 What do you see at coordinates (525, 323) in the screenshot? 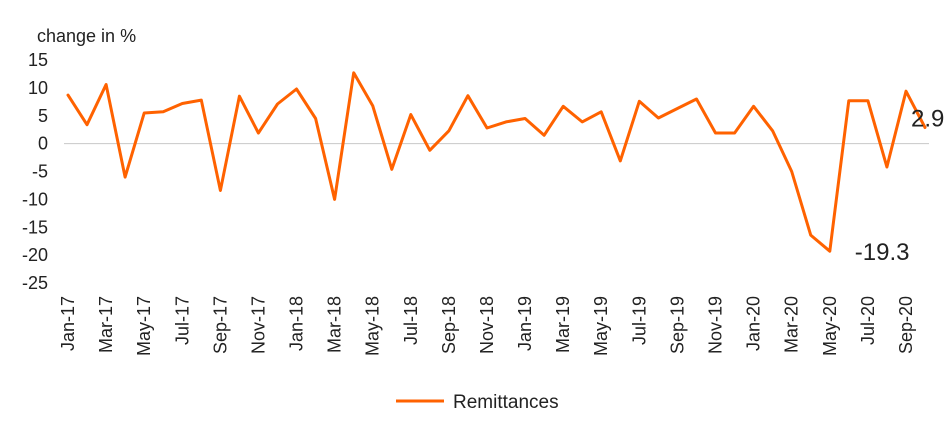
I see `x-tick-label: Jan-19` at bounding box center [525, 323].